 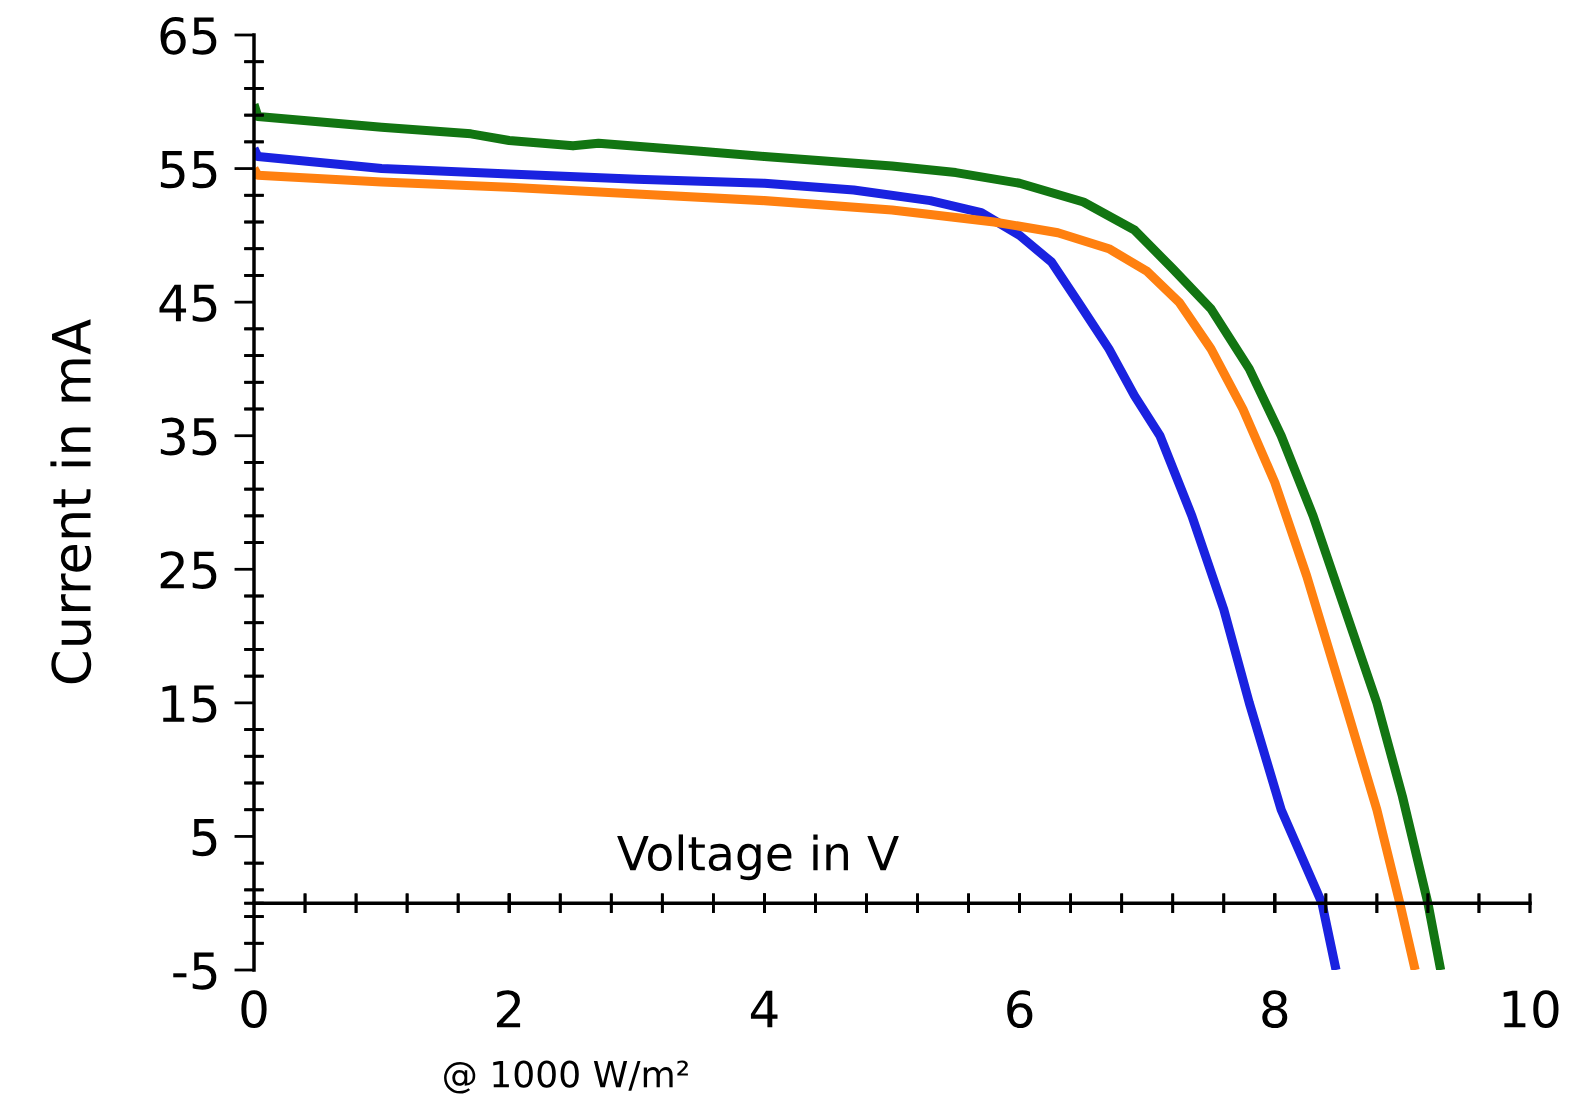 What do you see at coordinates (188, 570) in the screenshot?
I see `y-tick-label: 25` at bounding box center [188, 570].